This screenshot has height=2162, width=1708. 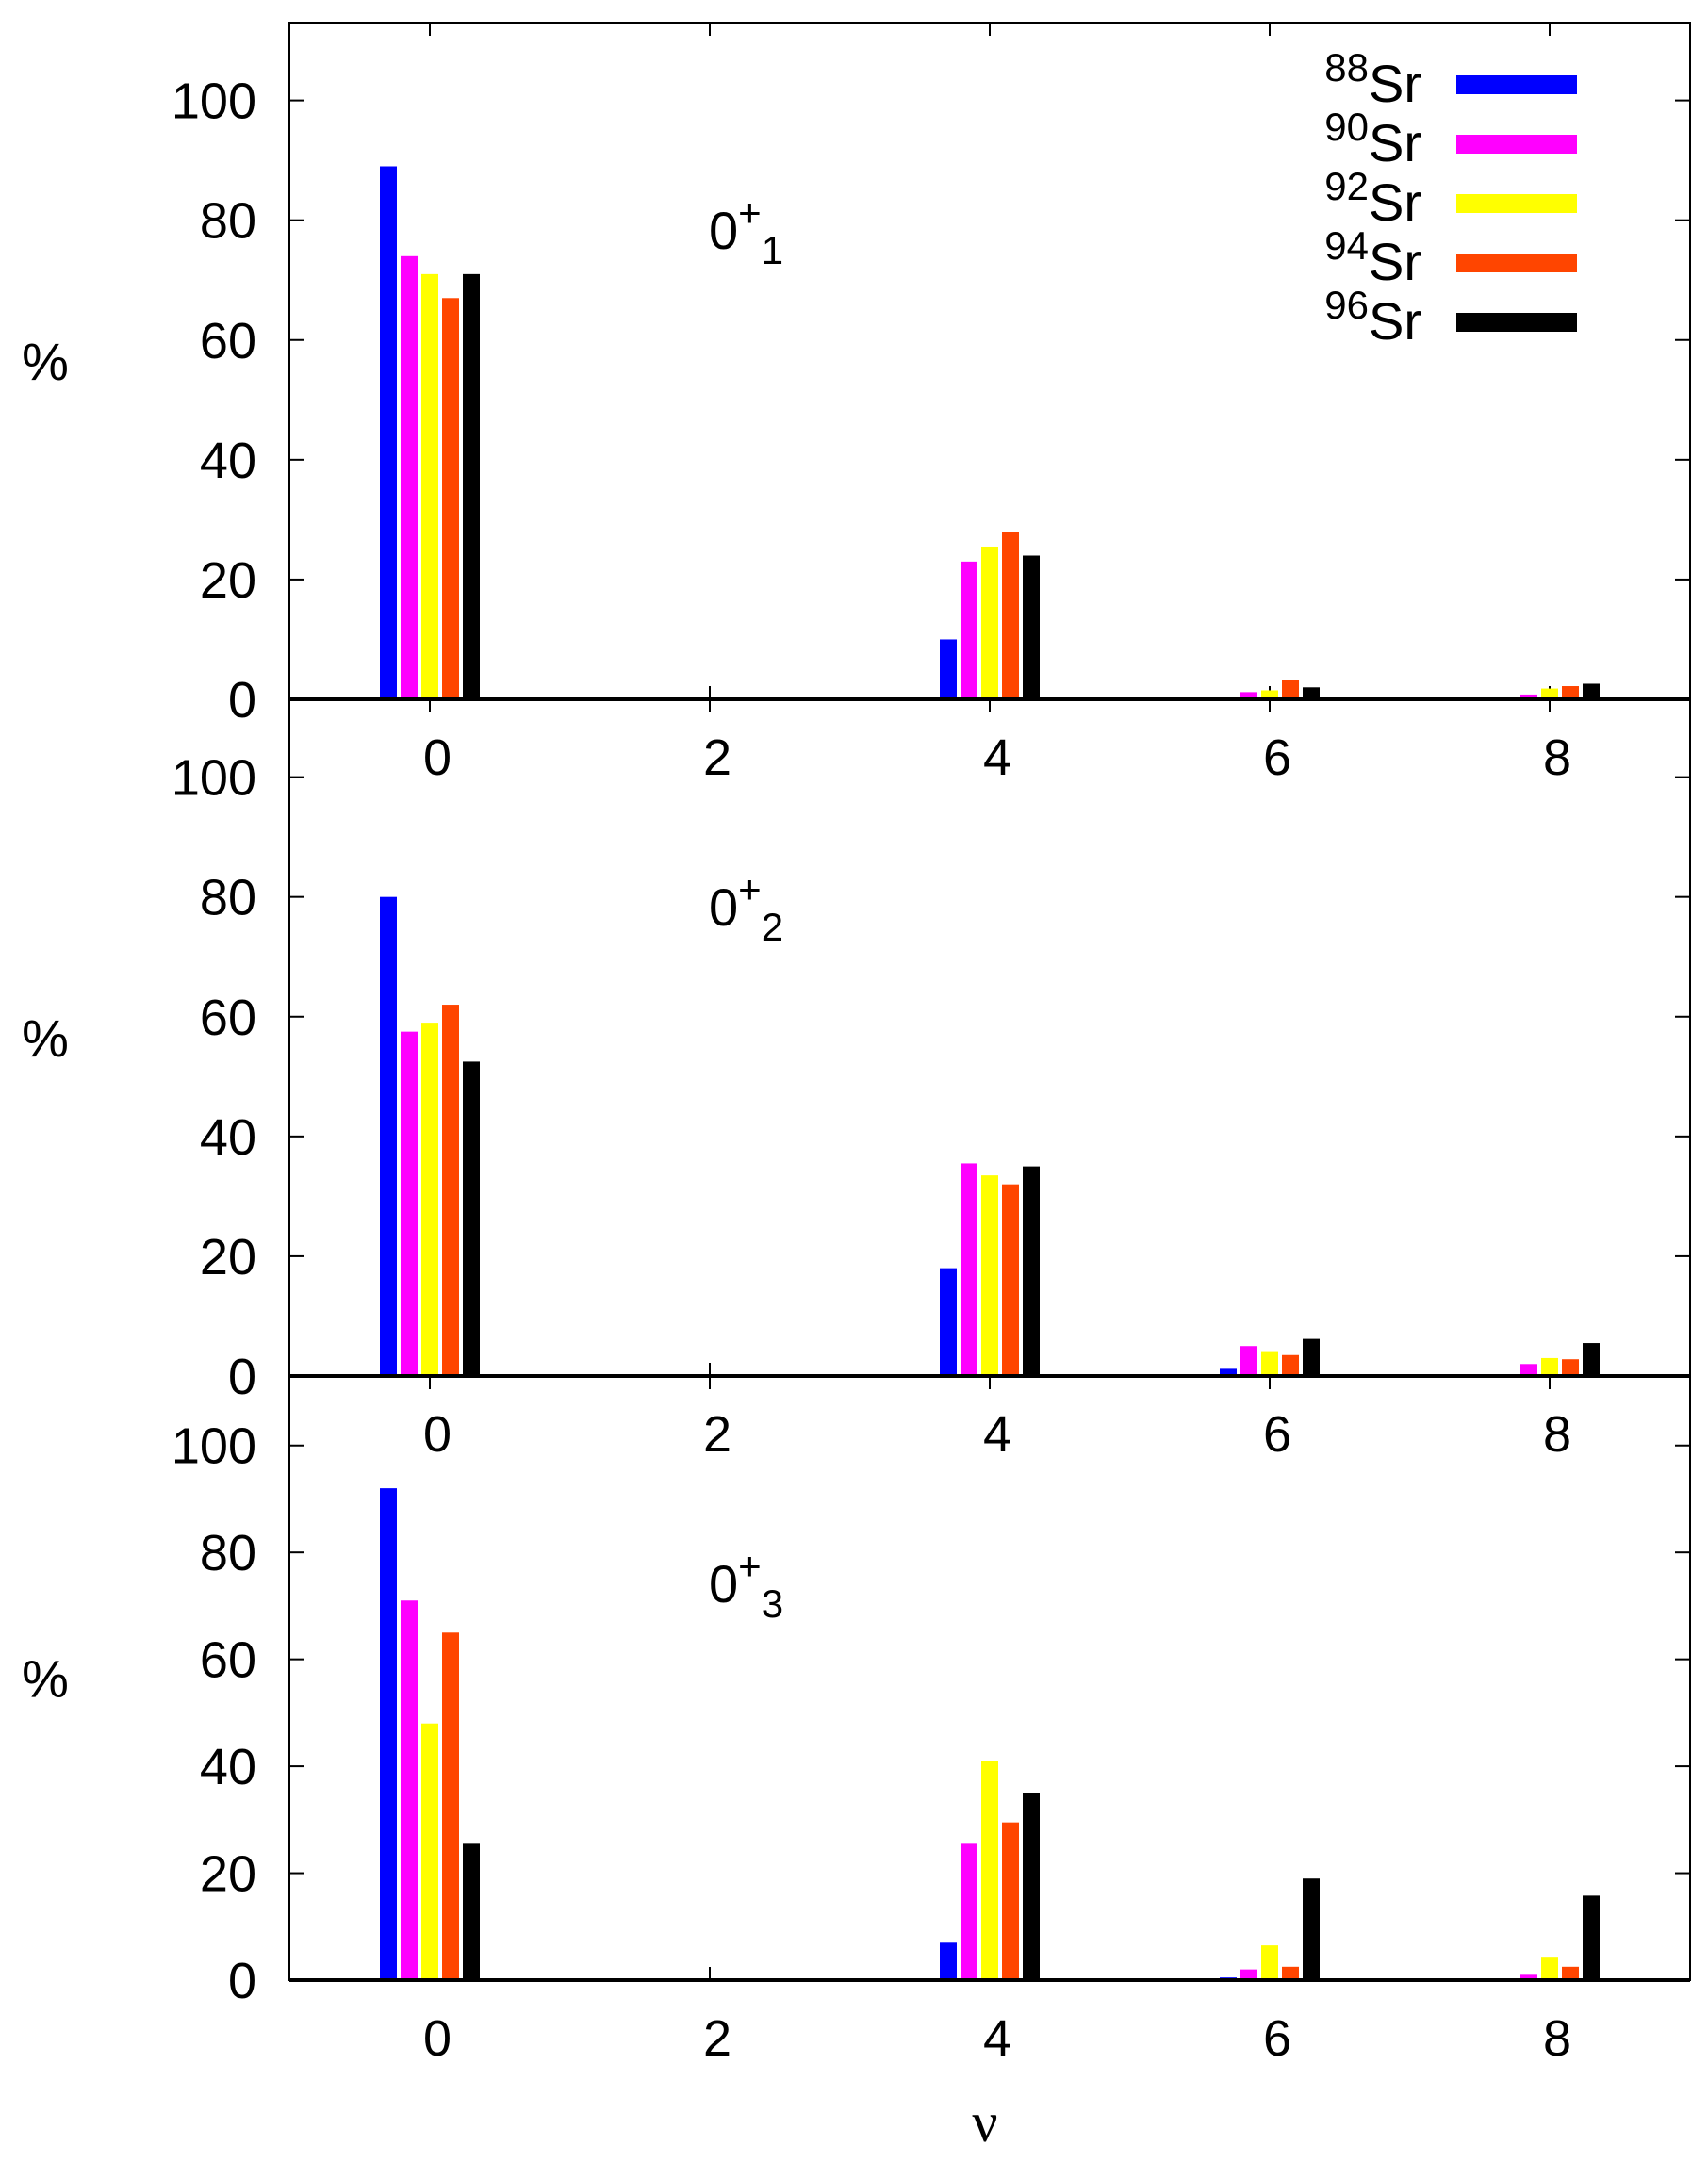 I want to click on state-label: 0+1, so click(x=746, y=231).